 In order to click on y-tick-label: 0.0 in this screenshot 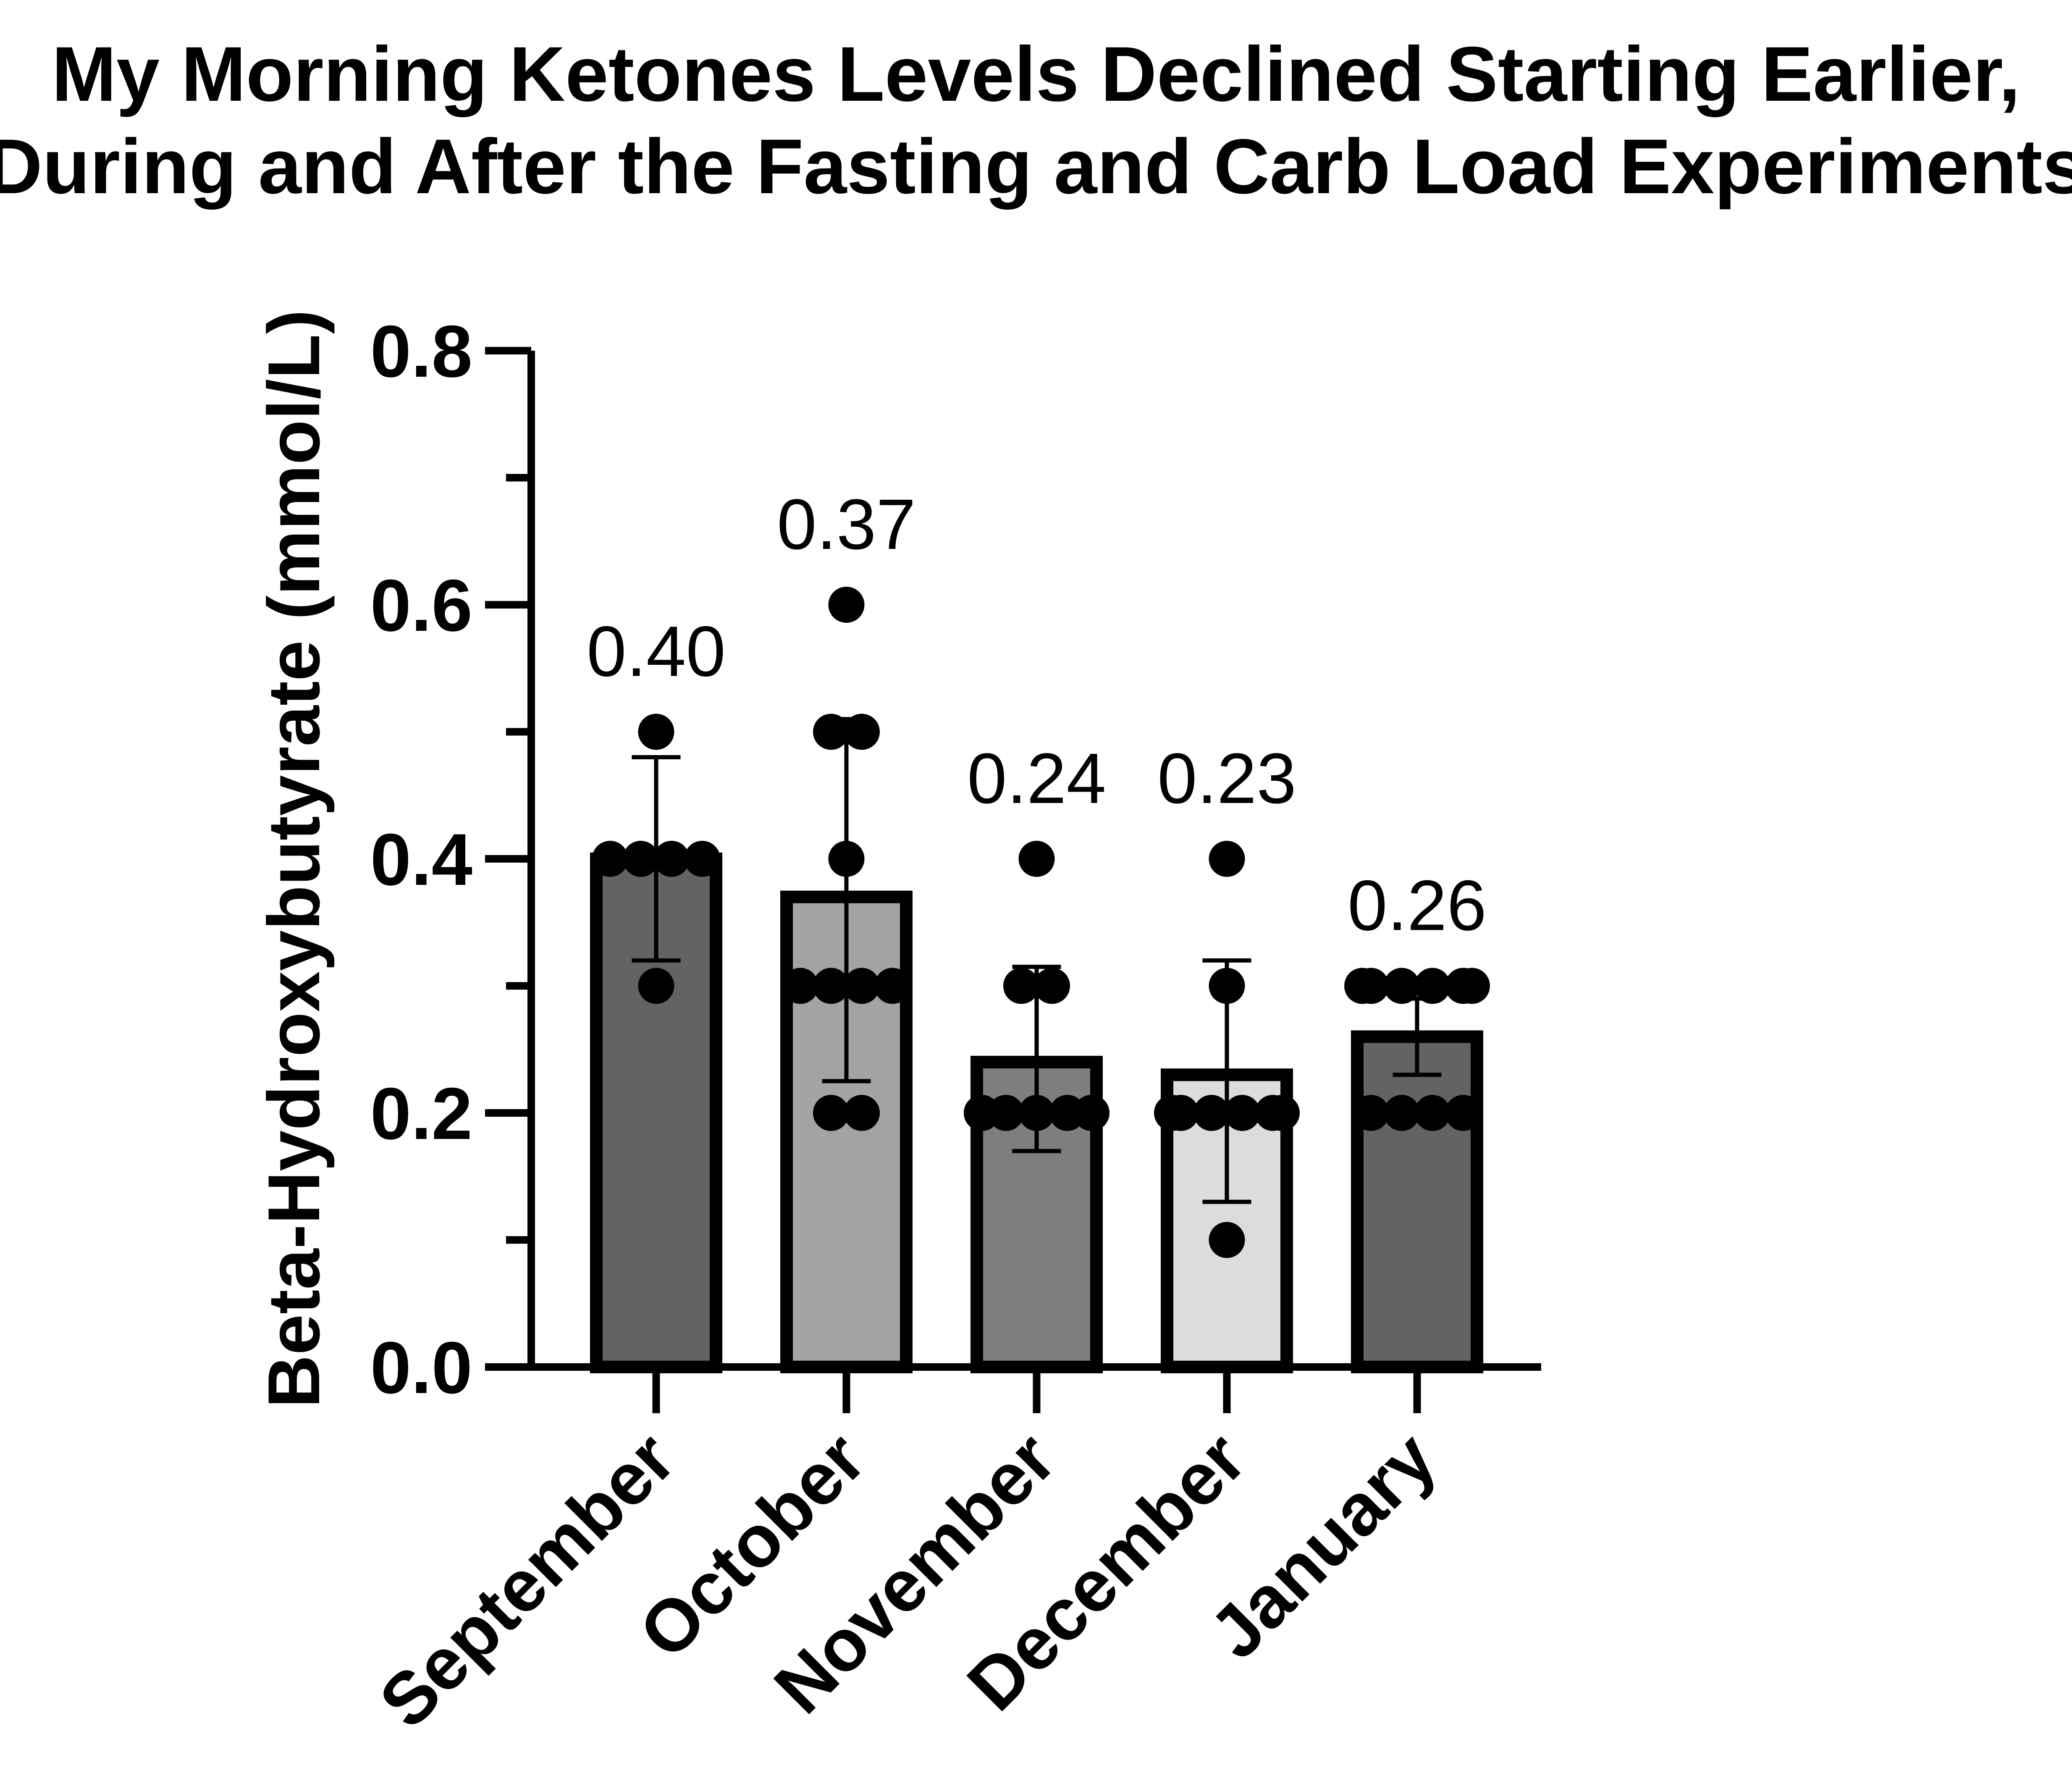, I will do `click(421, 1368)`.